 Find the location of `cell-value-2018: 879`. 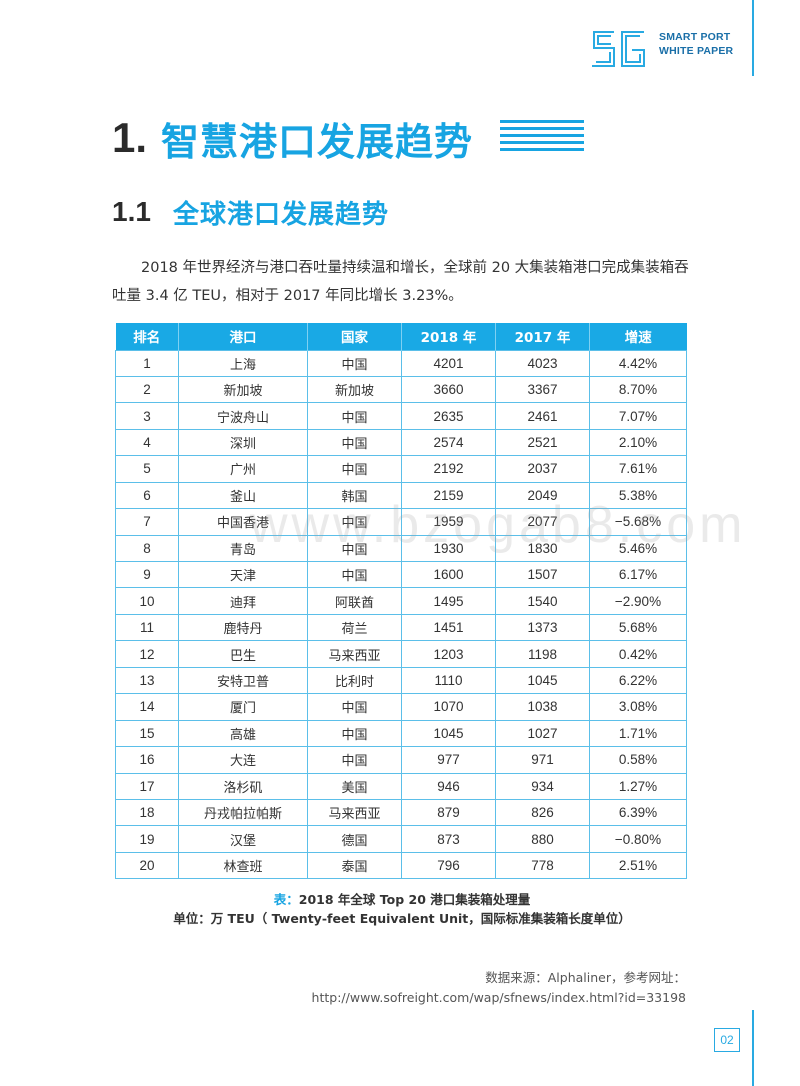

cell-value-2018: 879 is located at coordinates (448, 812).